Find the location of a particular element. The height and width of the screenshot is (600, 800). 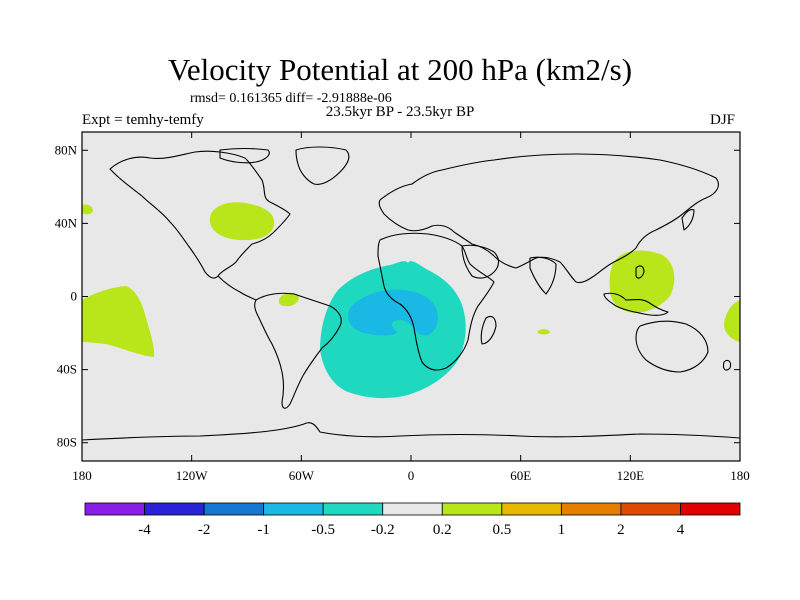

colorbar-label: 2 is located at coordinates (621, 530).